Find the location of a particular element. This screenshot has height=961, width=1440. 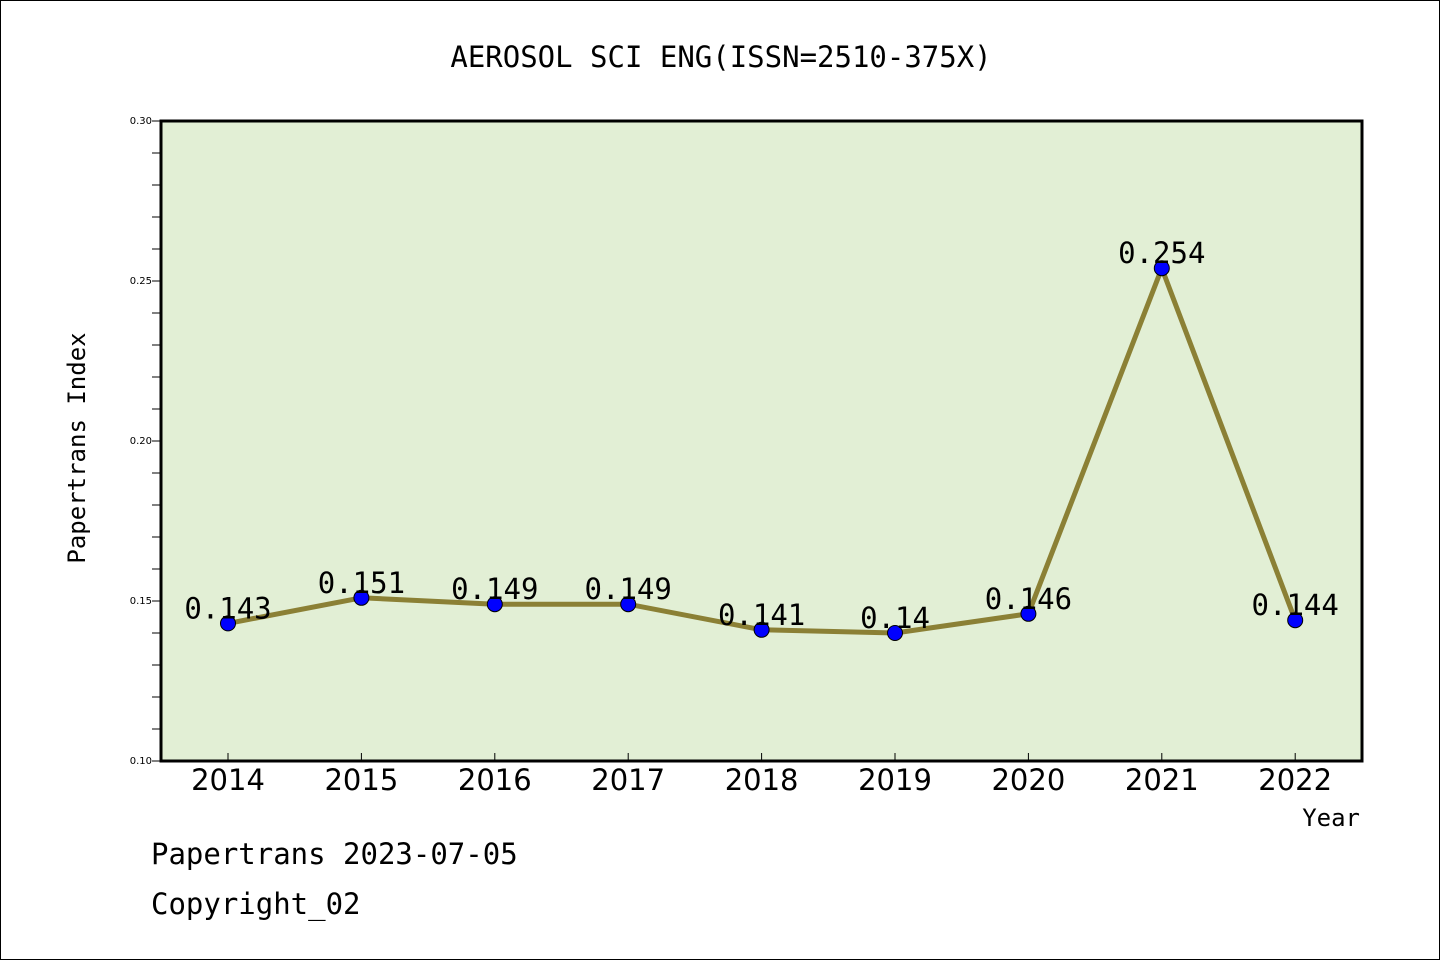

x-tick-label: 2017 is located at coordinates (628, 780).